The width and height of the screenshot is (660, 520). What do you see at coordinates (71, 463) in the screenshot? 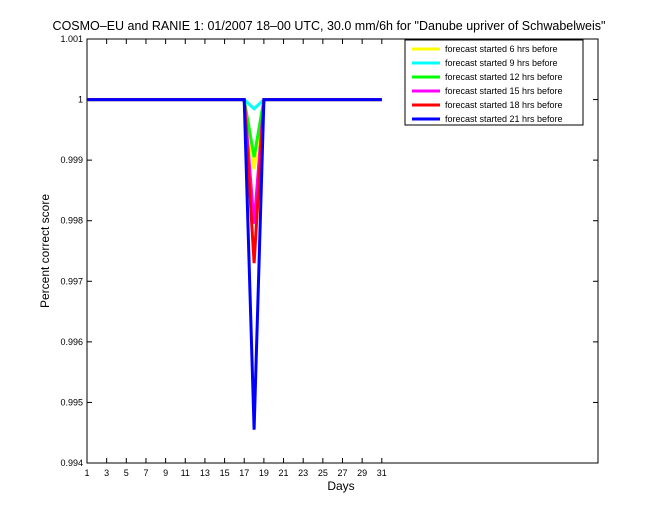
I see `y-tick-label: 0.994` at bounding box center [71, 463].